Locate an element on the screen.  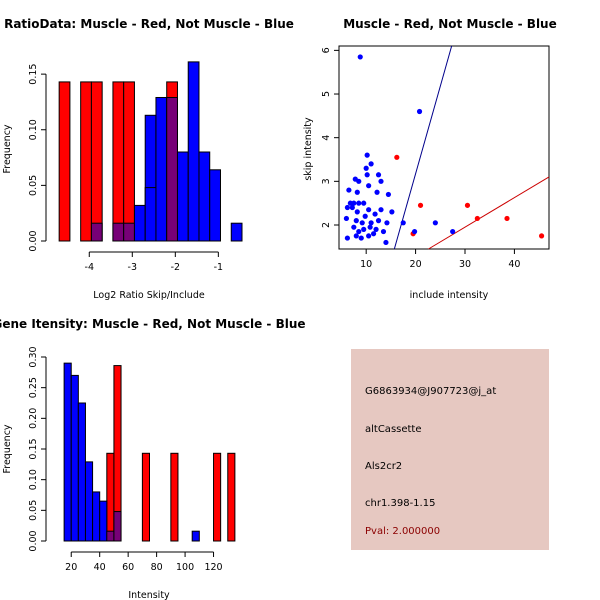
y-axis-label: skip intensity is located at coordinates (308, 149).